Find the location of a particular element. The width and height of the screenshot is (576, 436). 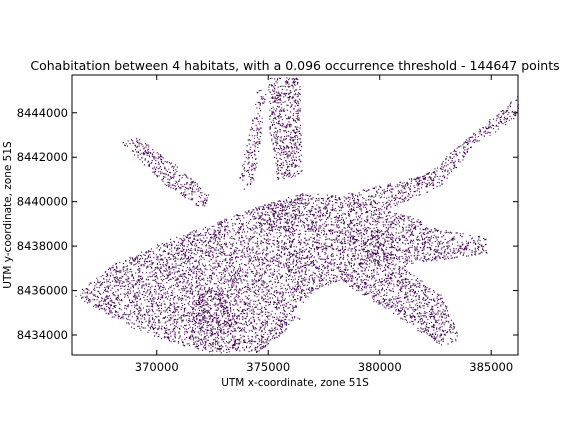

x-axis-label: UTM x-coordinate, zone 51S is located at coordinates (295, 383).